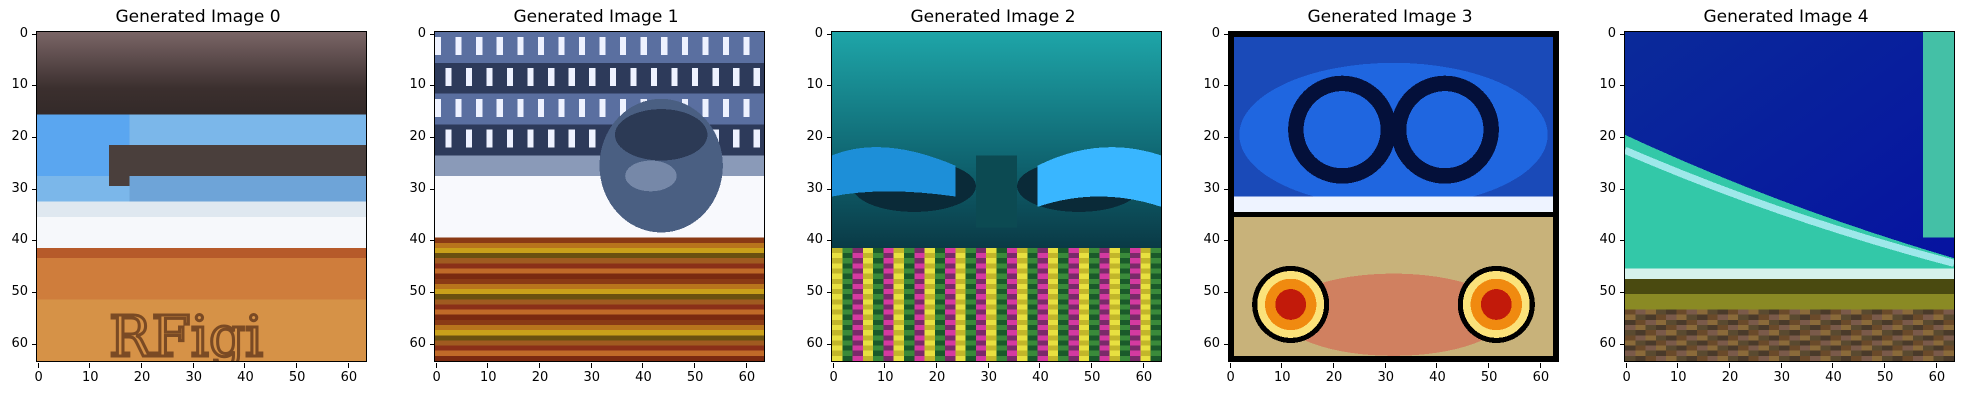 This screenshot has width=1984, height=400. Describe the element at coordinates (198, 17) in the screenshot. I see `panel-title: Generated Image 0` at that location.